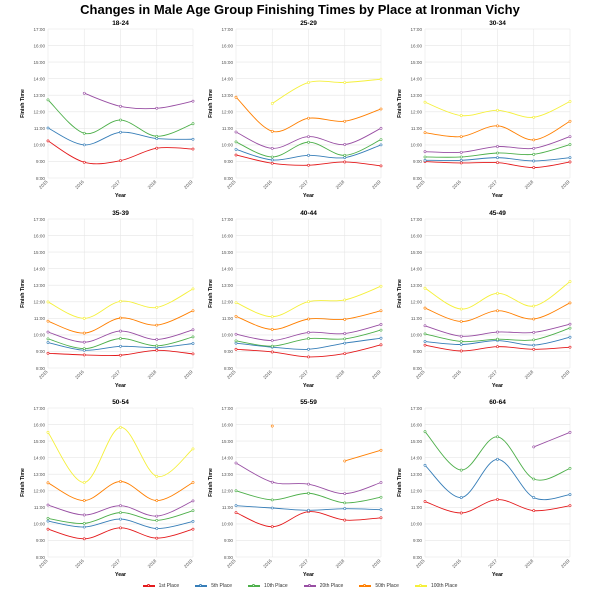 The width and height of the screenshot is (600, 600). I want to click on panel-title: 55-59, so click(308, 402).